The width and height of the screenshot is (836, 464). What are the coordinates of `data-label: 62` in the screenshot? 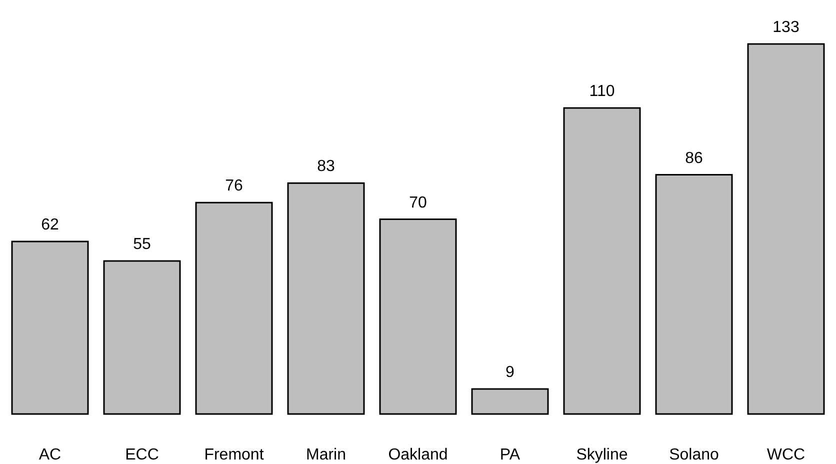 It's located at (50, 225).